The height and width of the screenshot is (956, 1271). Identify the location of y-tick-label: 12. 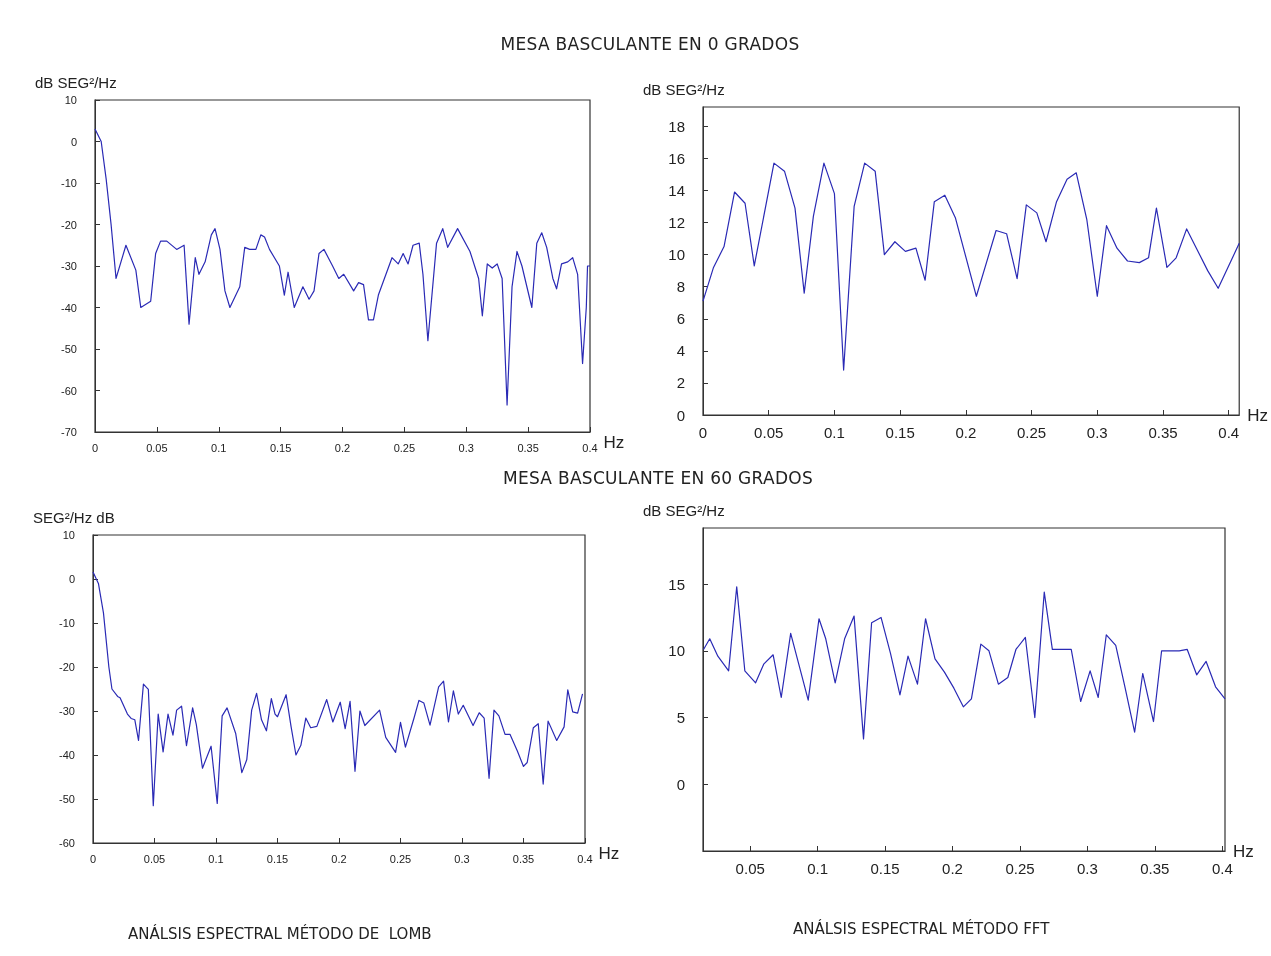
(676, 222).